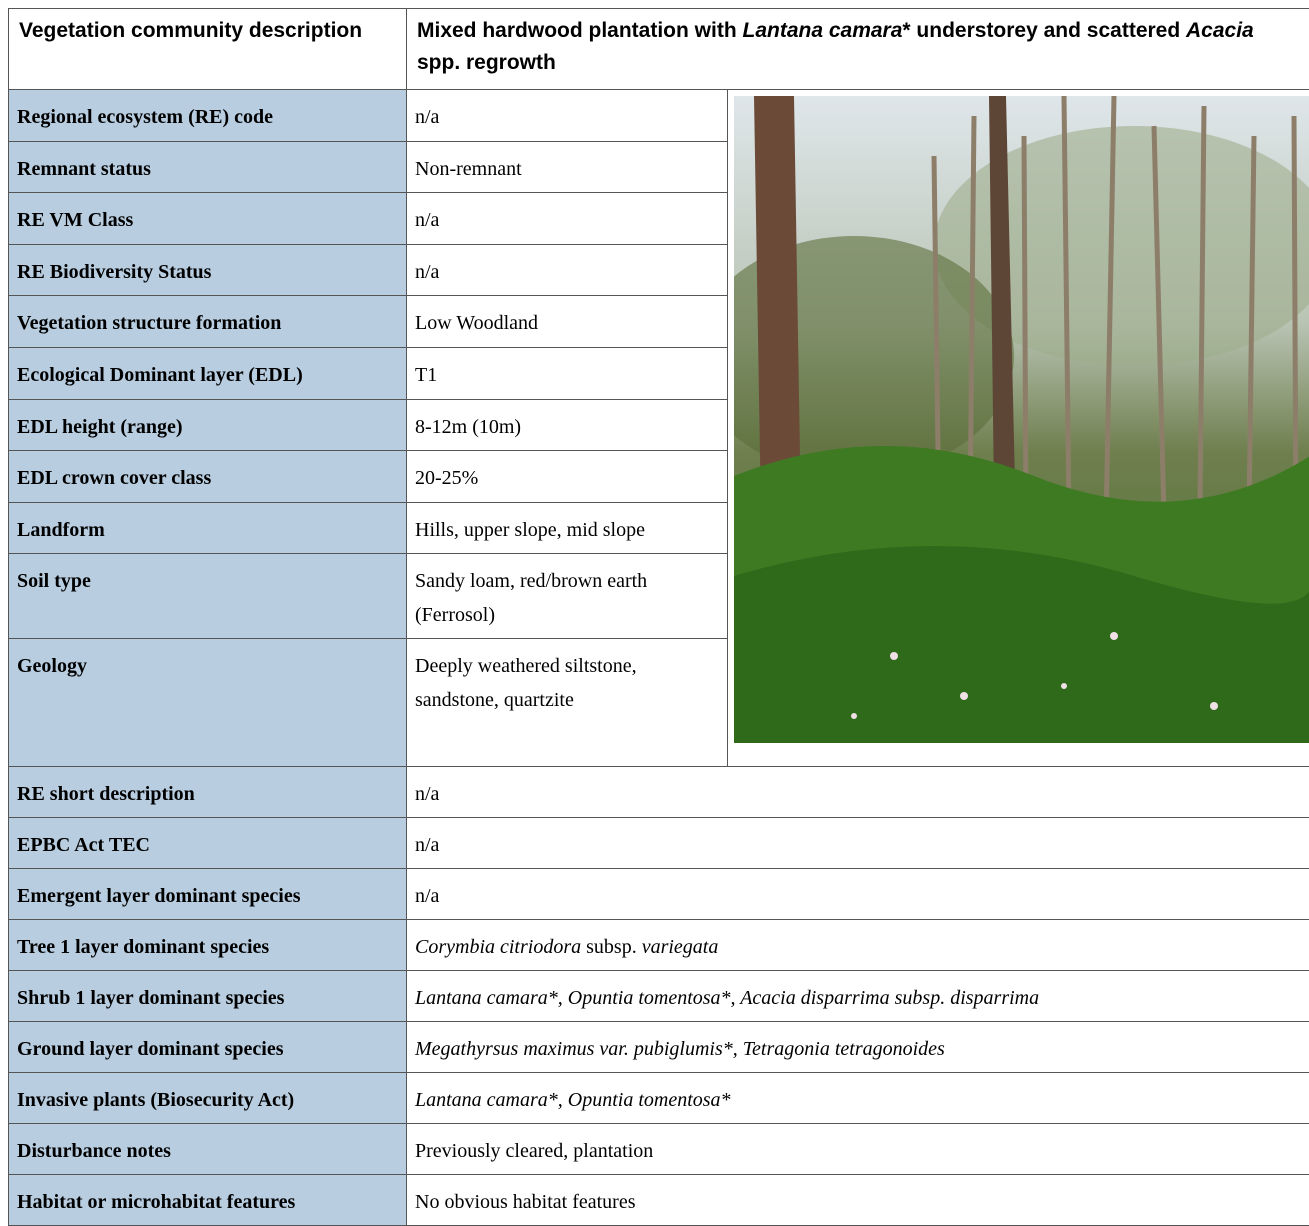 This screenshot has width=1309, height=1226. Describe the element at coordinates (580, 30) in the screenshot. I see `text-run: Mixed hardwood plantation with` at that location.